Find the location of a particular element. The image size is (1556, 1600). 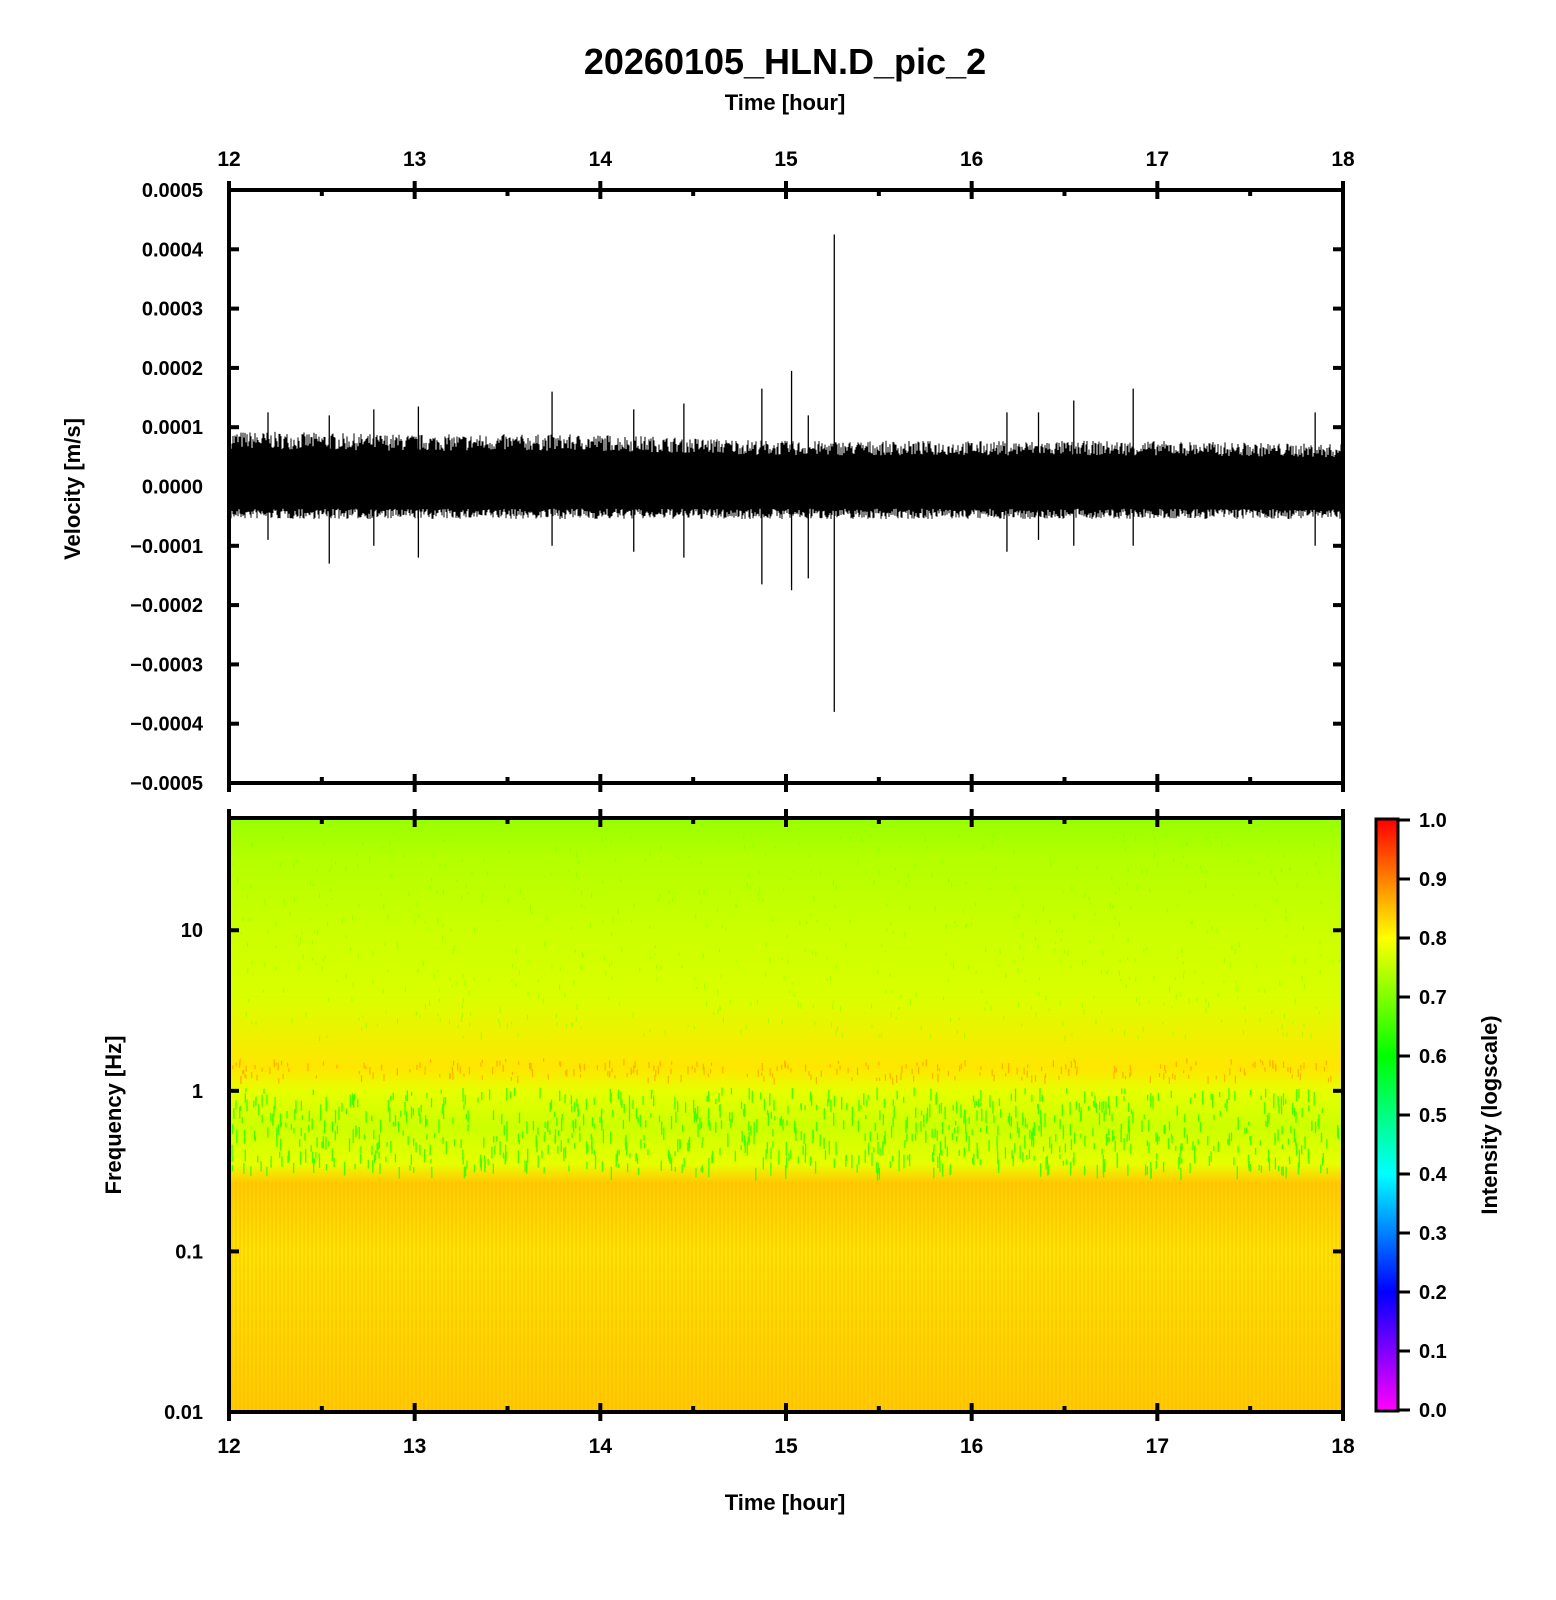

colorbar-tick-label: 0.8 is located at coordinates (1433, 939).